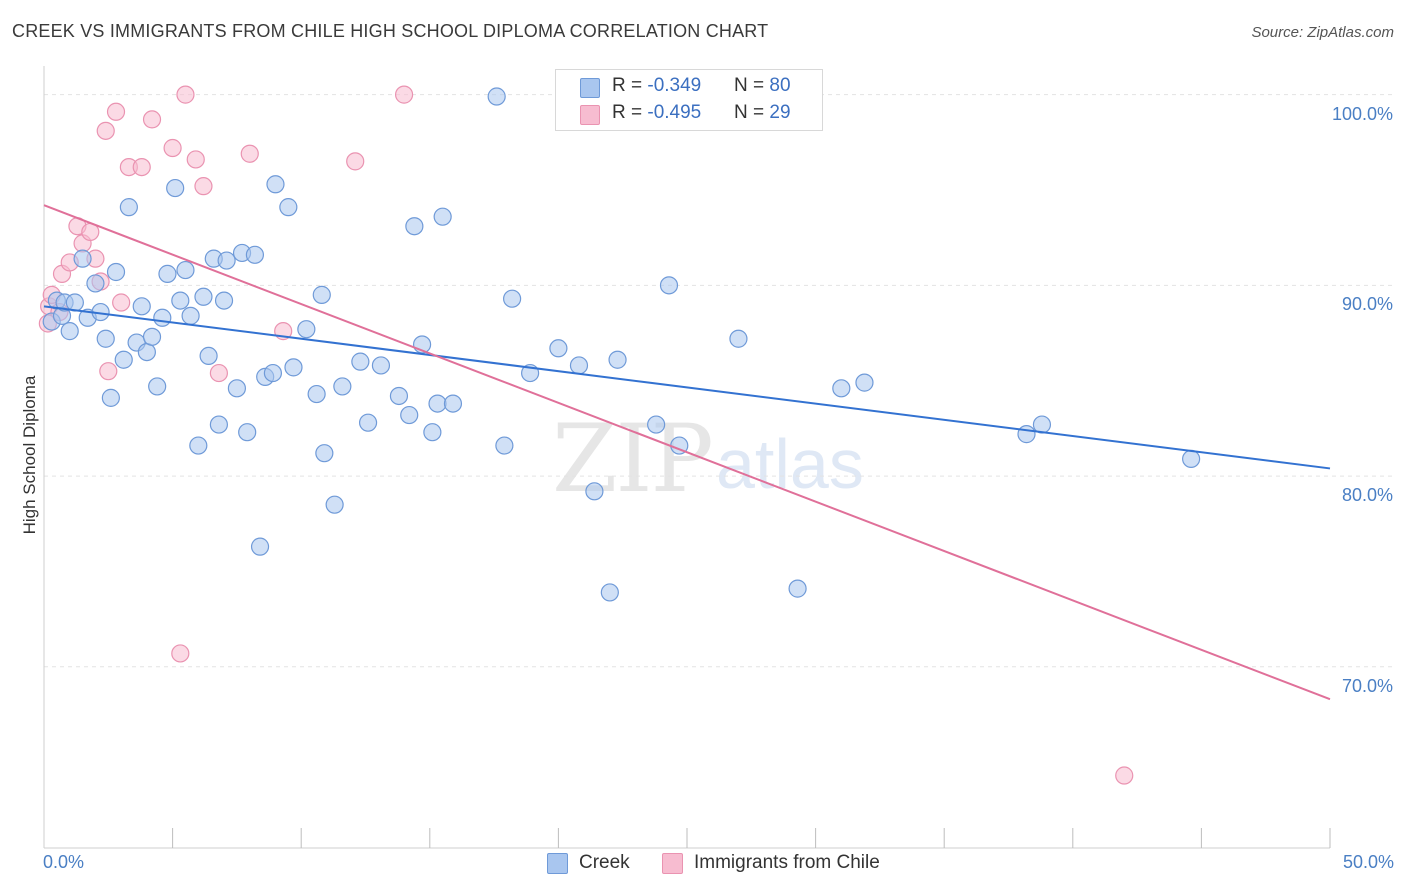  What do you see at coordinates (1322, 32) in the screenshot?
I see `chart-source: Source: ZipAtlas.com` at bounding box center [1322, 32].